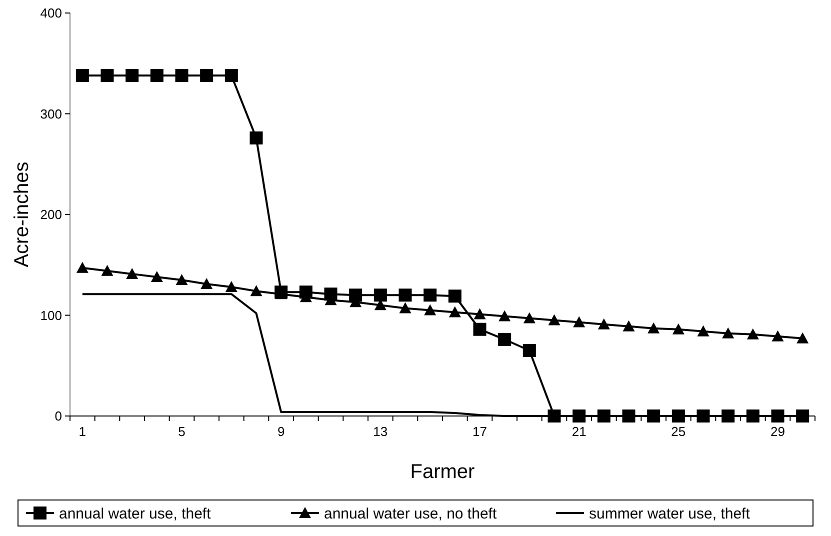 This screenshot has height=536, width=831. I want to click on y-tick-label: 400, so click(51, 13).